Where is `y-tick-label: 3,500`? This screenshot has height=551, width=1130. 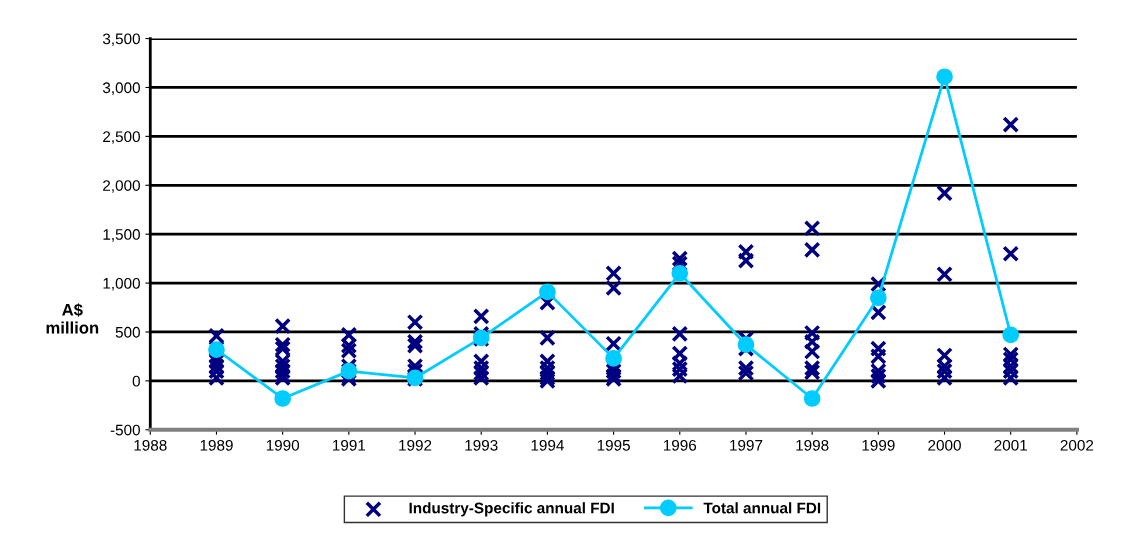 y-tick-label: 3,500 is located at coordinates (121, 40).